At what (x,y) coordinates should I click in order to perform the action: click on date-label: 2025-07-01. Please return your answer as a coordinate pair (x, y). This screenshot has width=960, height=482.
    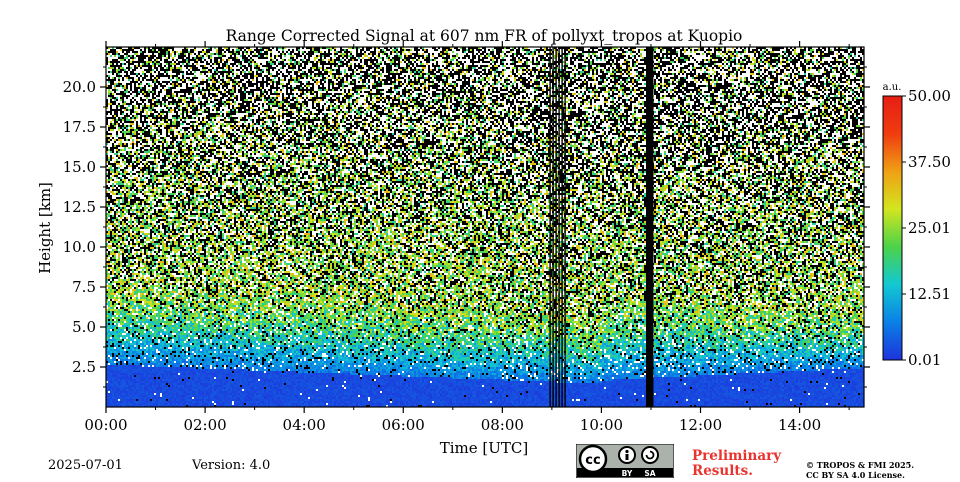
    Looking at the image, I should click on (85, 465).